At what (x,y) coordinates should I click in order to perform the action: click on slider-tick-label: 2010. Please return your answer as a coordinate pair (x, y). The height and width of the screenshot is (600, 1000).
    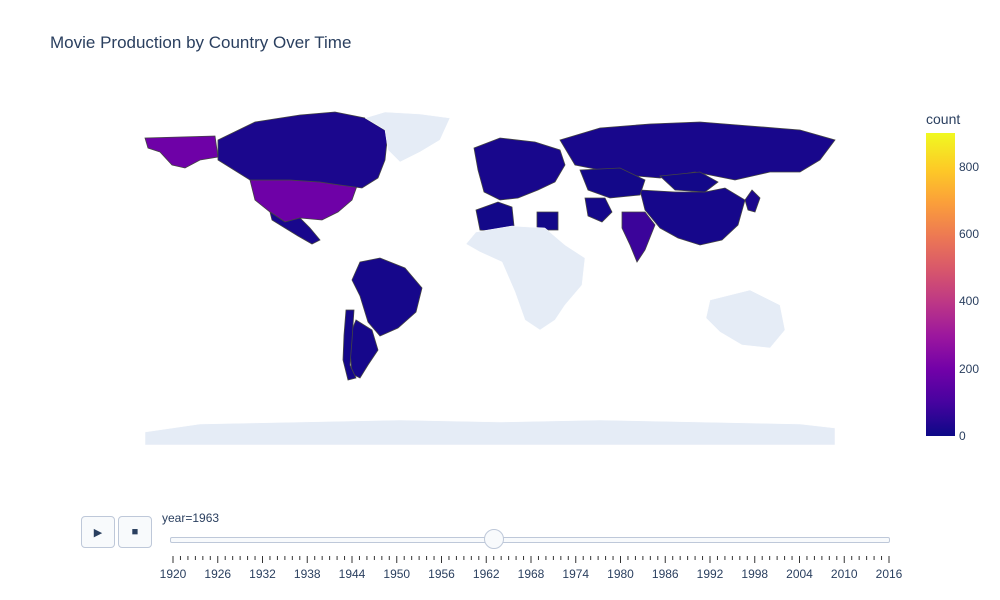
    Looking at the image, I should click on (844, 574).